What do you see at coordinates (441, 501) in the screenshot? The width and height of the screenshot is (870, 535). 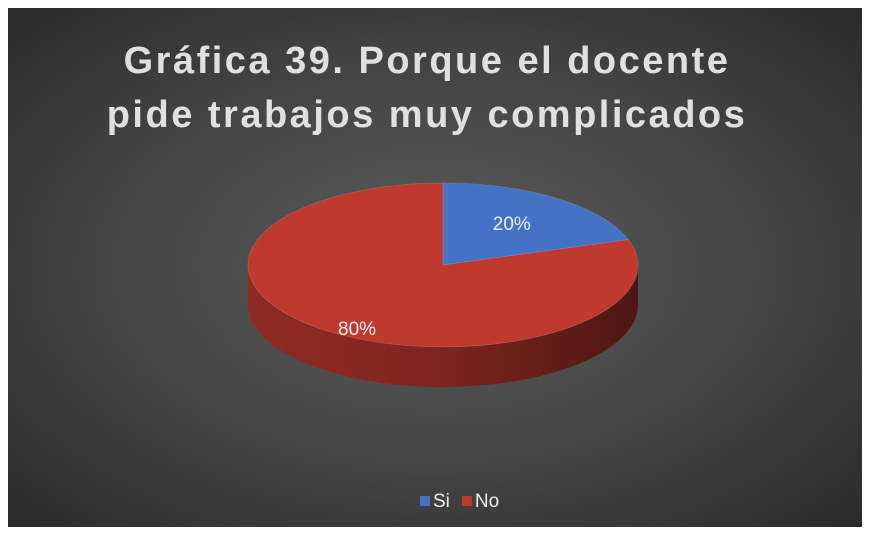 I see `legend-label: Si` at bounding box center [441, 501].